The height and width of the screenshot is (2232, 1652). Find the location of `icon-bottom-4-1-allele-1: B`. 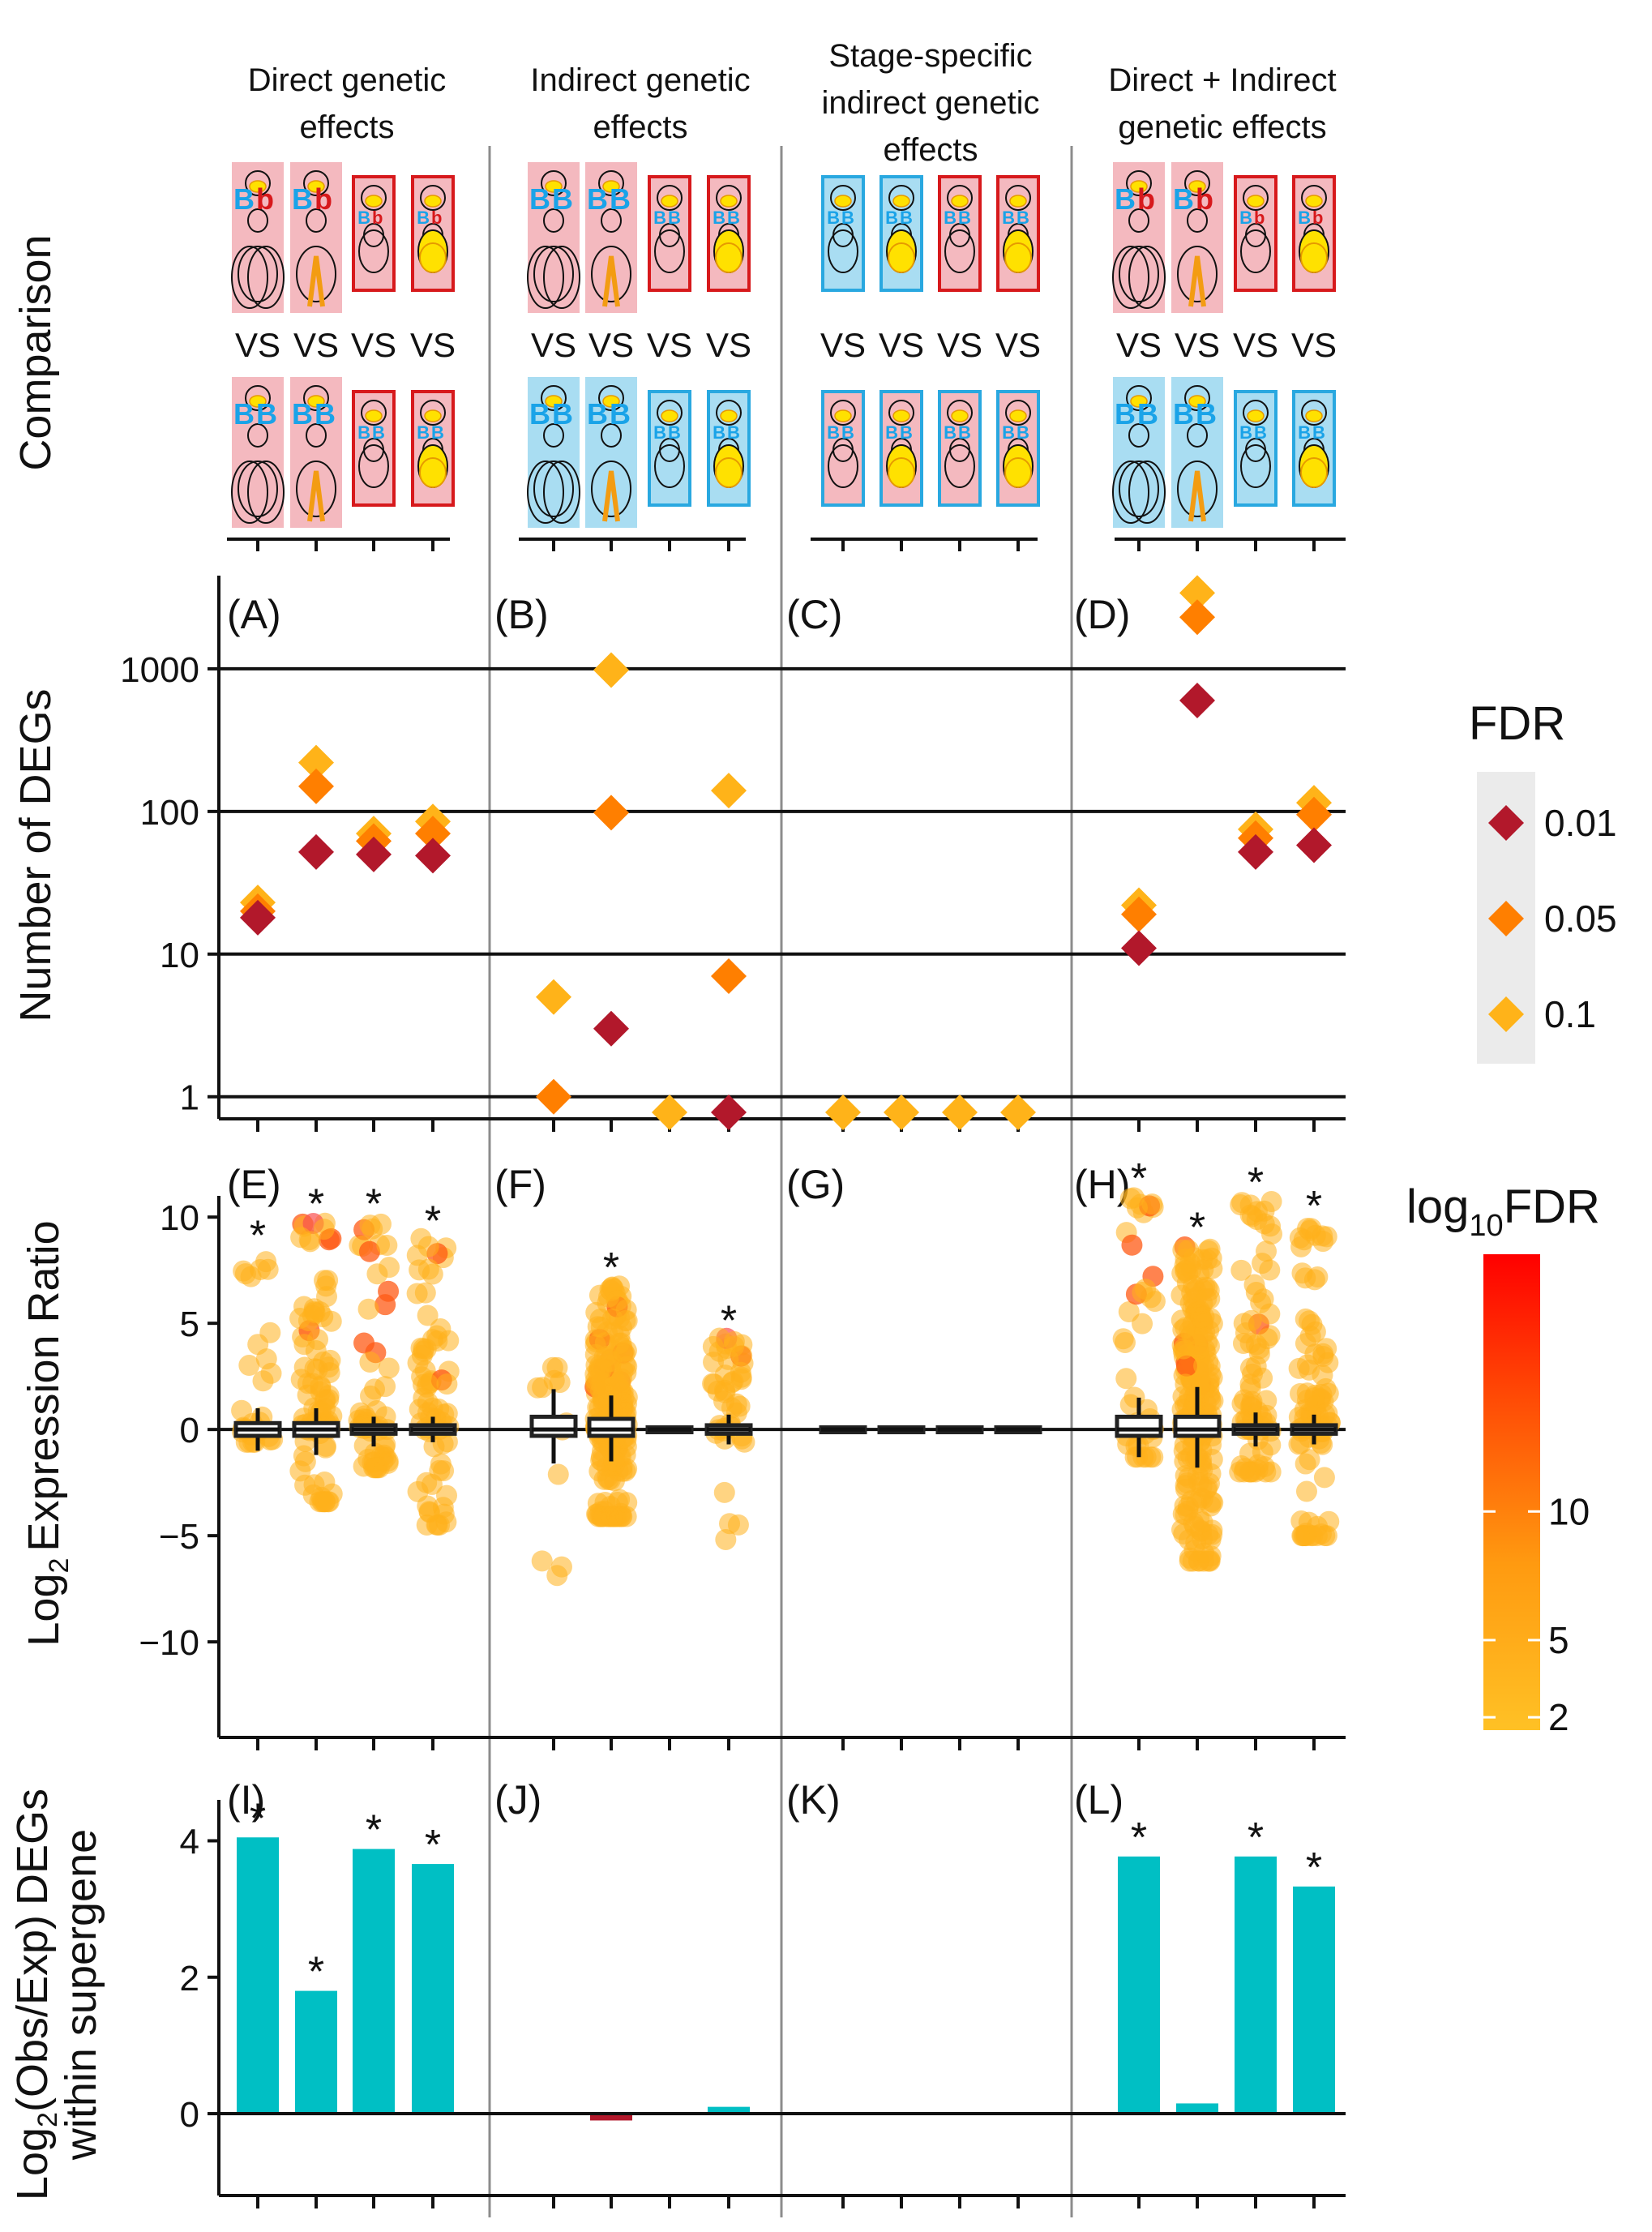

icon-bottom-4-1-allele-1: B is located at coordinates (1126, 414).